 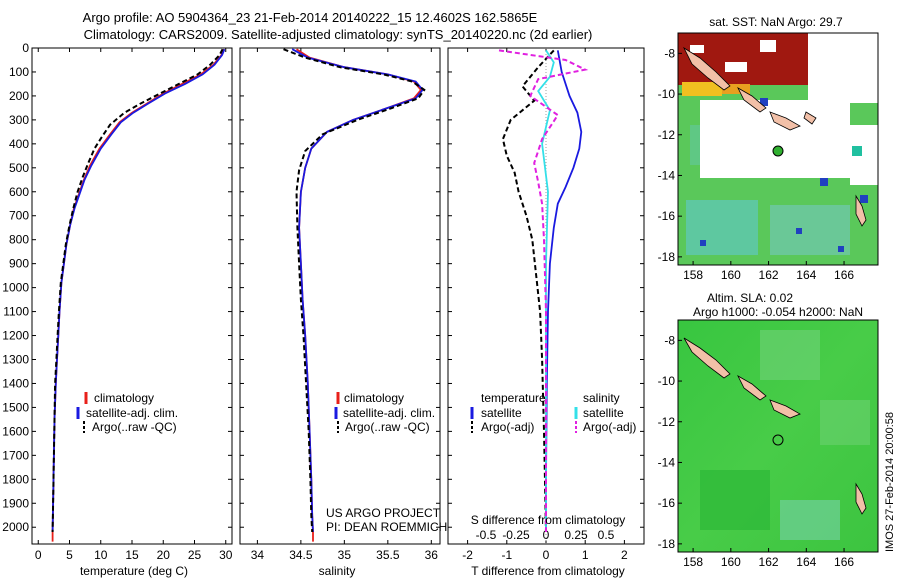 What do you see at coordinates (606, 535) in the screenshot?
I see `s-diff-tick-label: 0.5` at bounding box center [606, 535].